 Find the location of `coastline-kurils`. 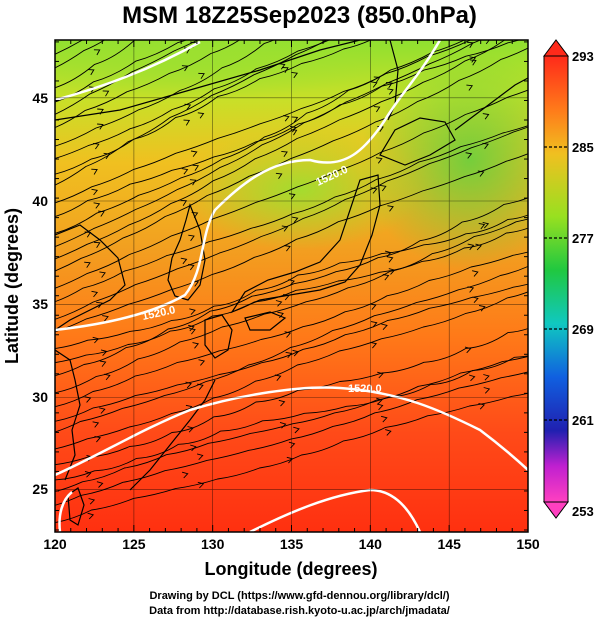

coastline-kurils is located at coordinates (491, 104).